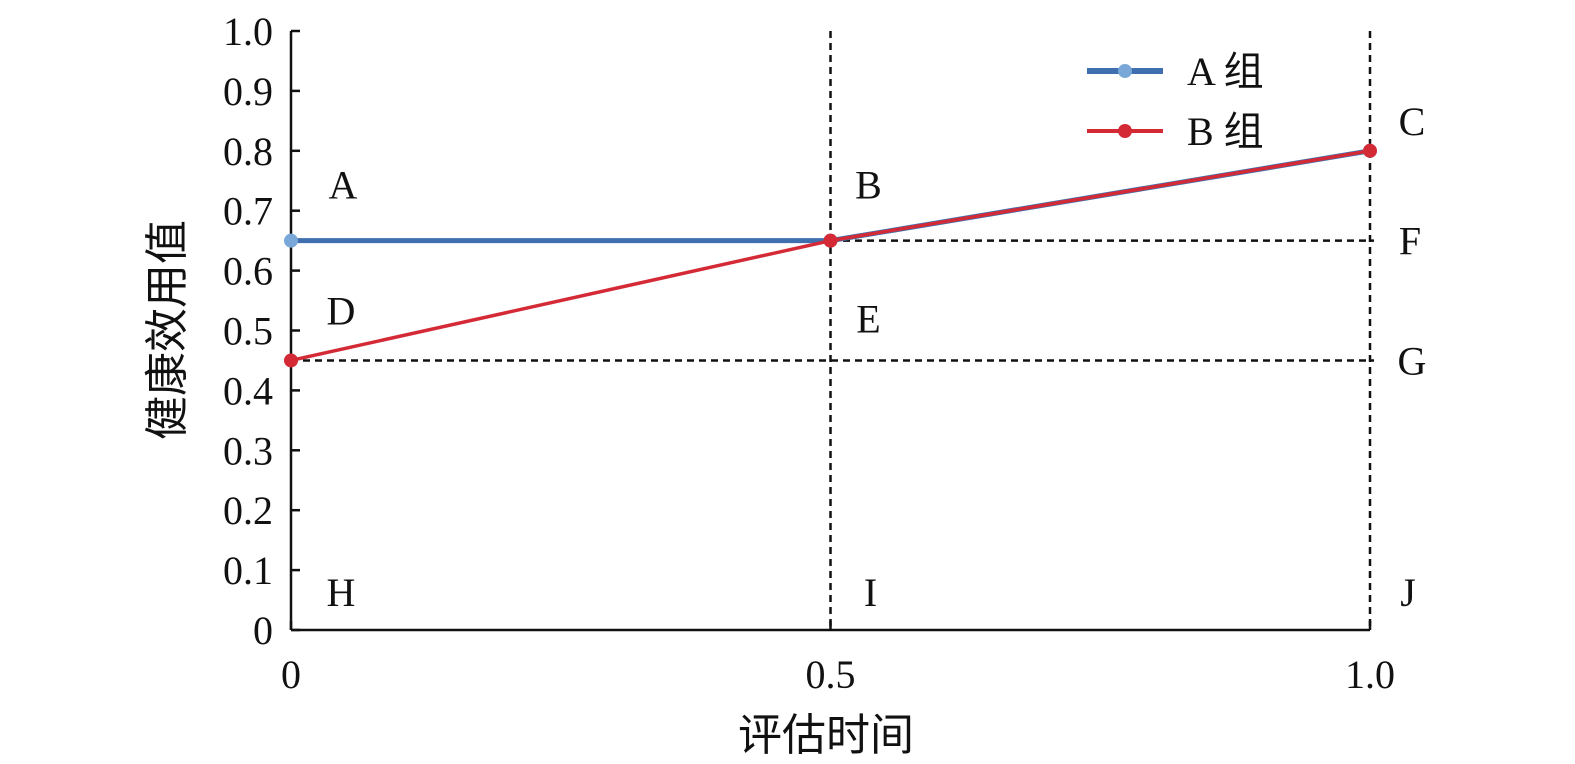  Describe the element at coordinates (248, 570) in the screenshot. I see `y-tick-label: 0.1` at that location.